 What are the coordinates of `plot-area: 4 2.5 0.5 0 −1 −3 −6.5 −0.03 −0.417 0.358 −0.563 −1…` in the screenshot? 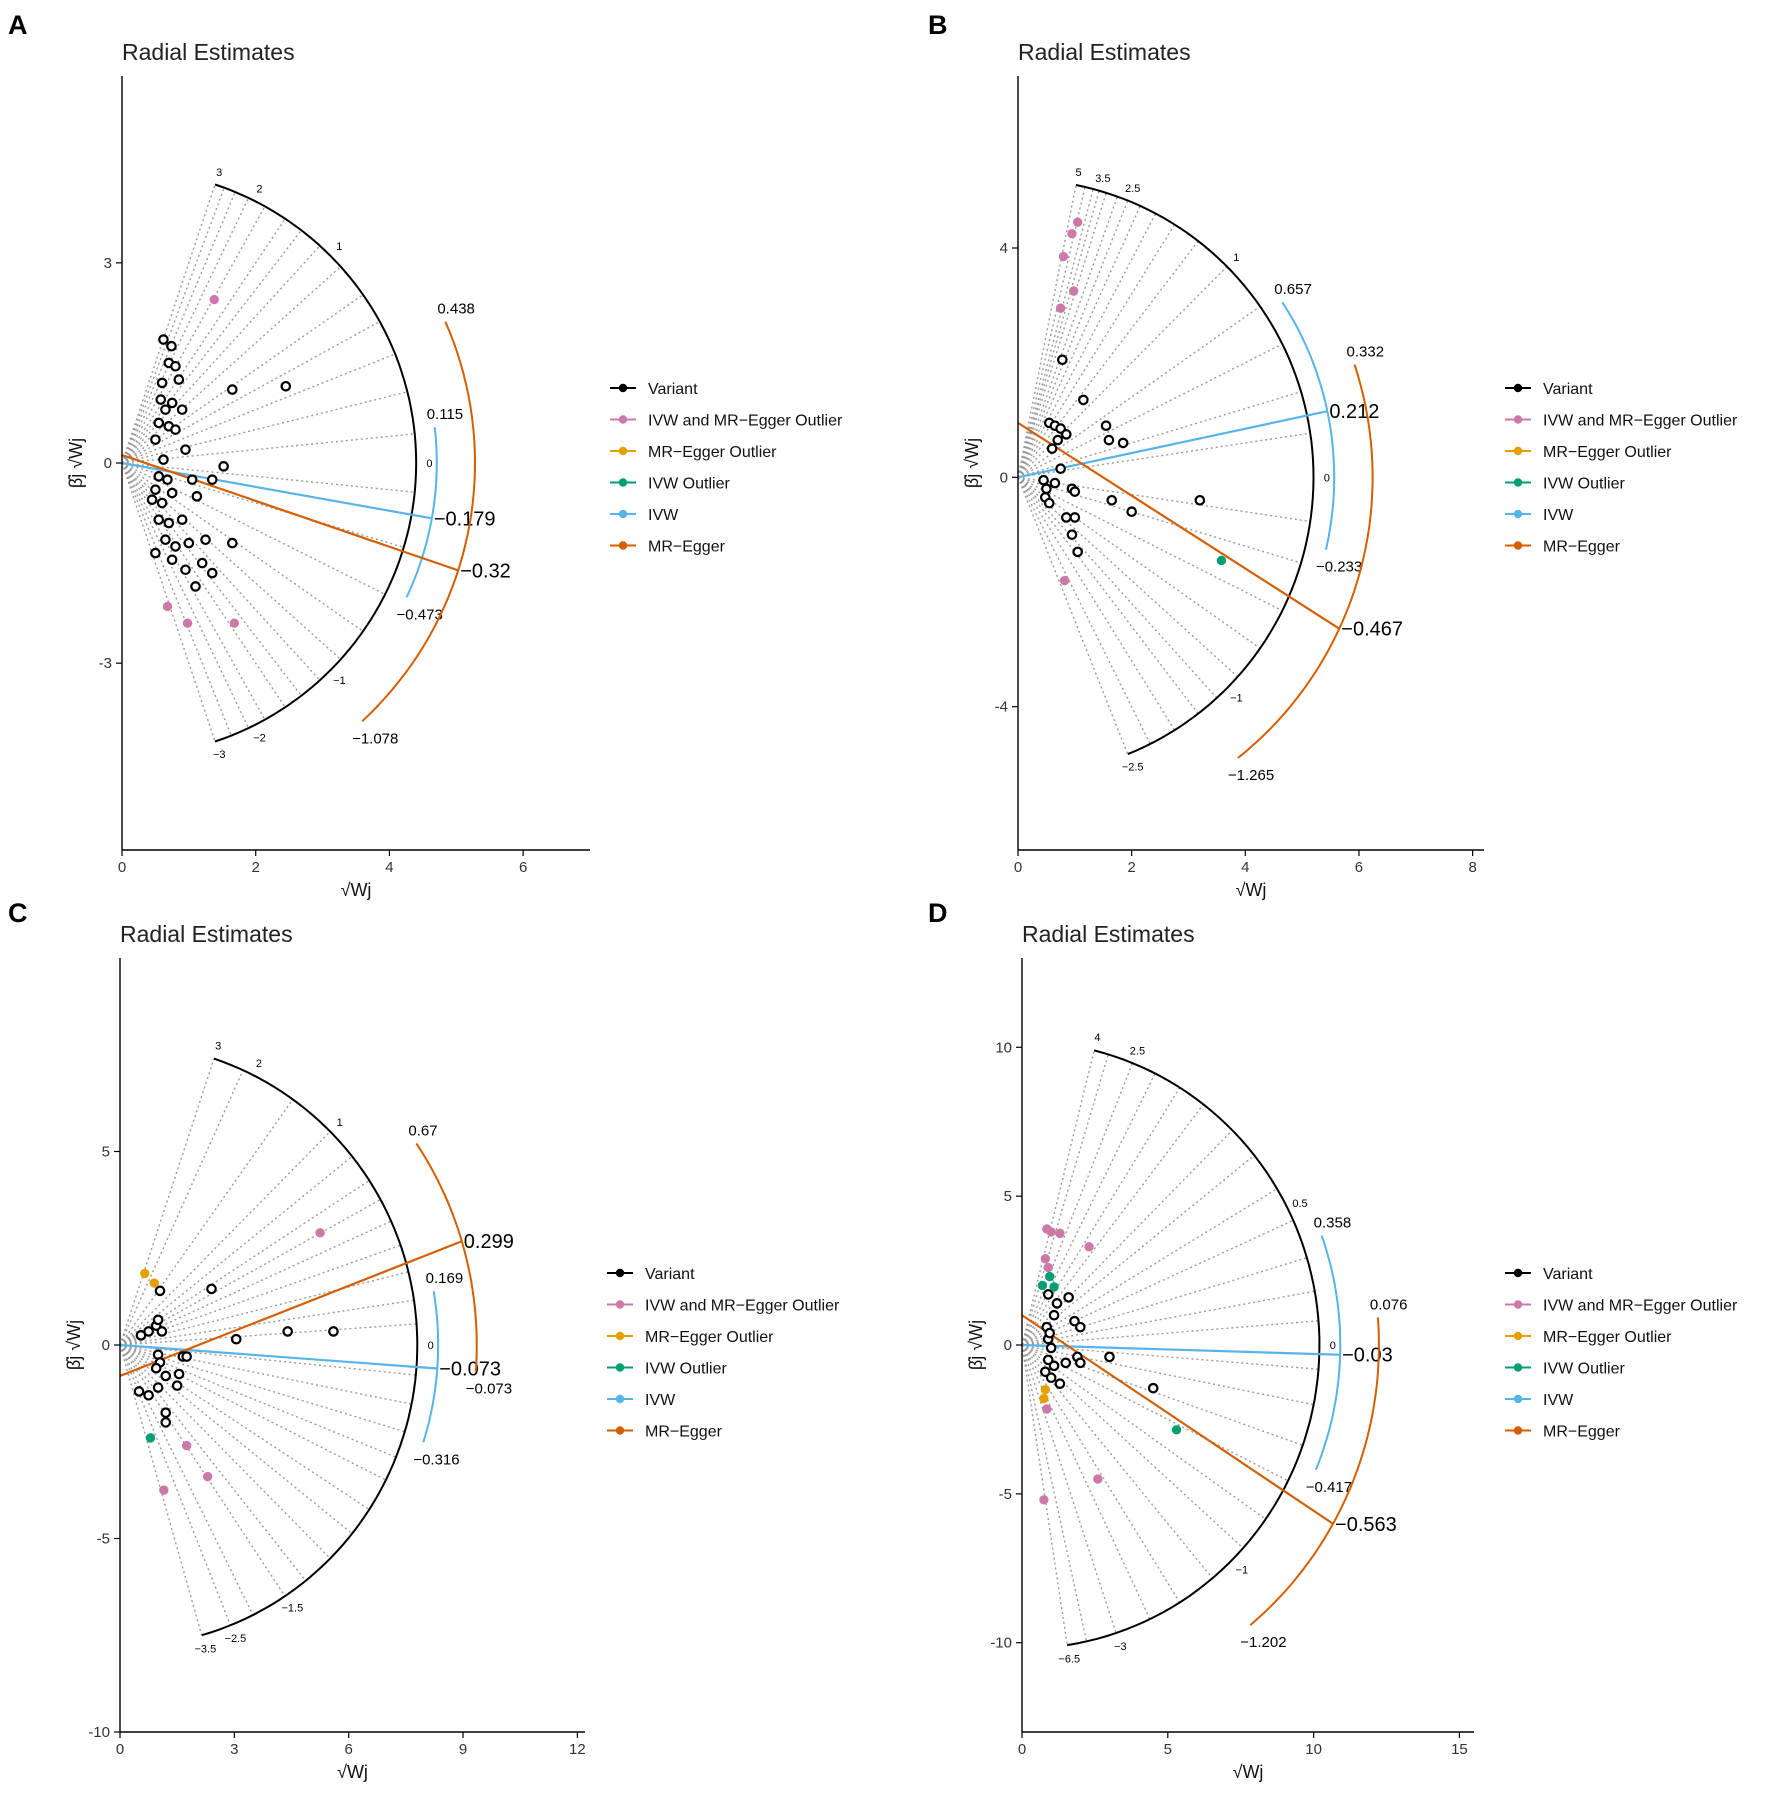 It's located at (1214, 1349).